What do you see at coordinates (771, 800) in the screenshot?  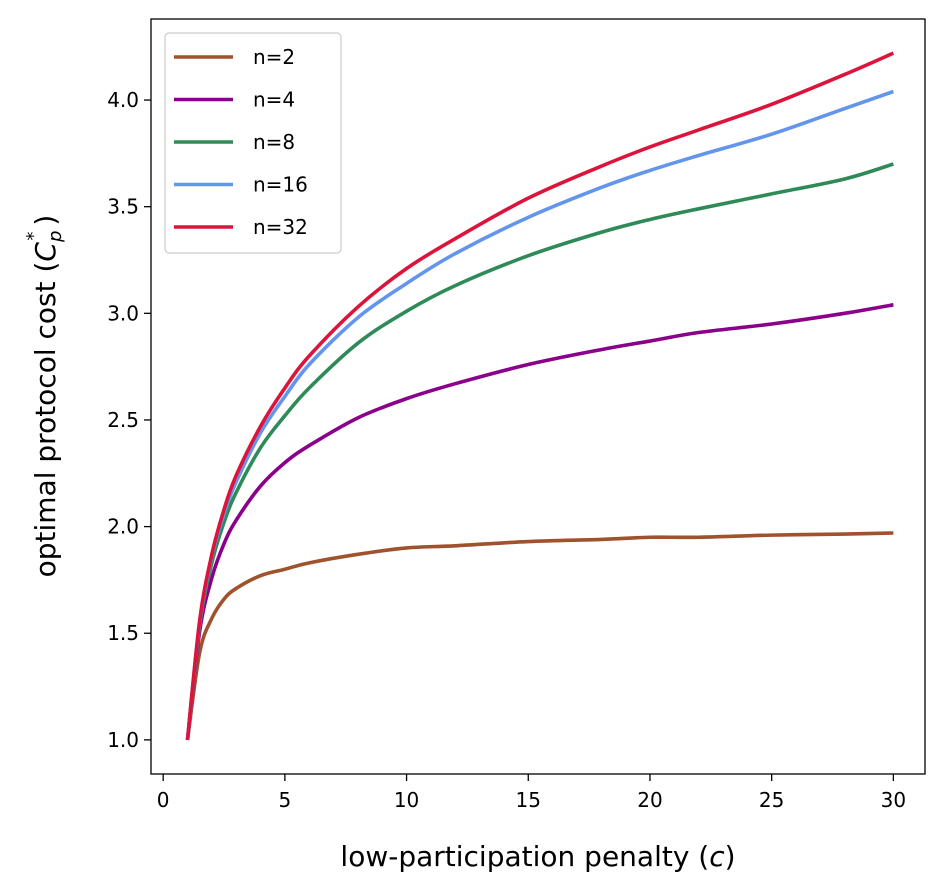 I see `x-tick-label: 25` at bounding box center [771, 800].